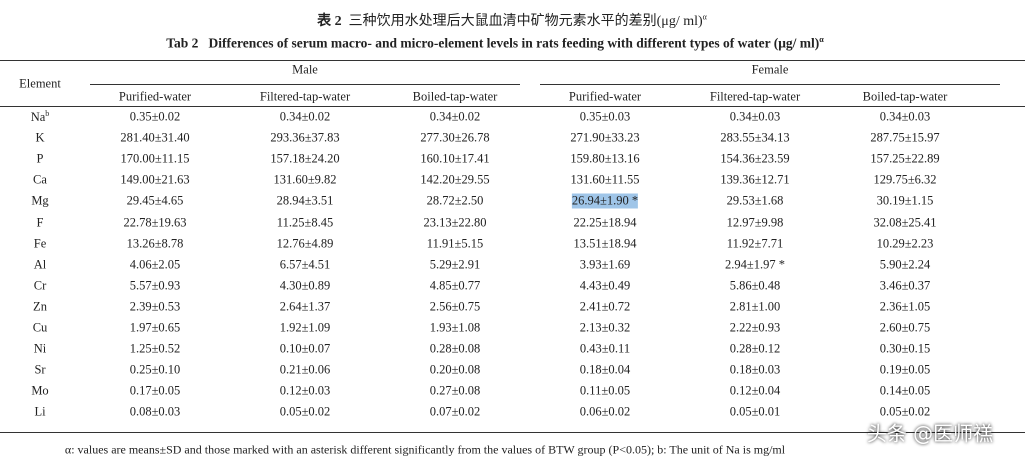  I want to click on value-cell: 160.10±17.41, so click(455, 158).